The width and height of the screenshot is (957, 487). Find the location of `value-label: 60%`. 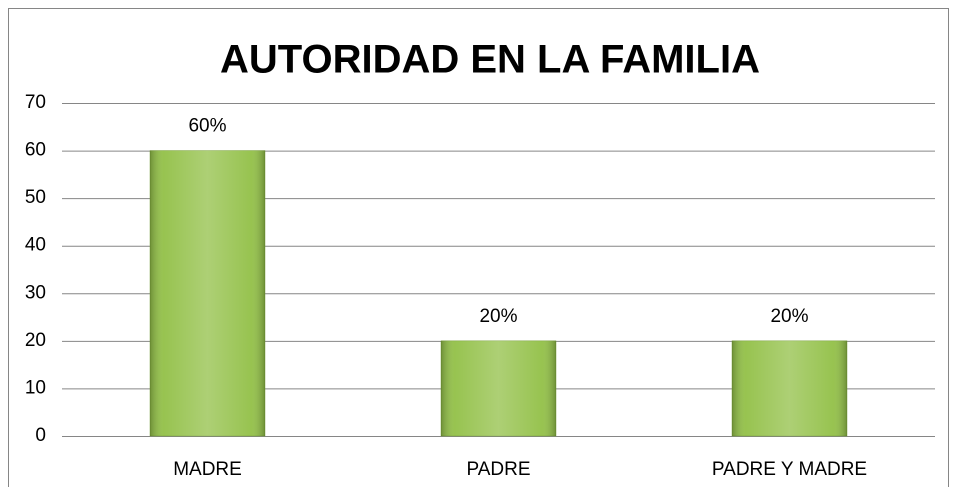

value-label: 60% is located at coordinates (207, 126).